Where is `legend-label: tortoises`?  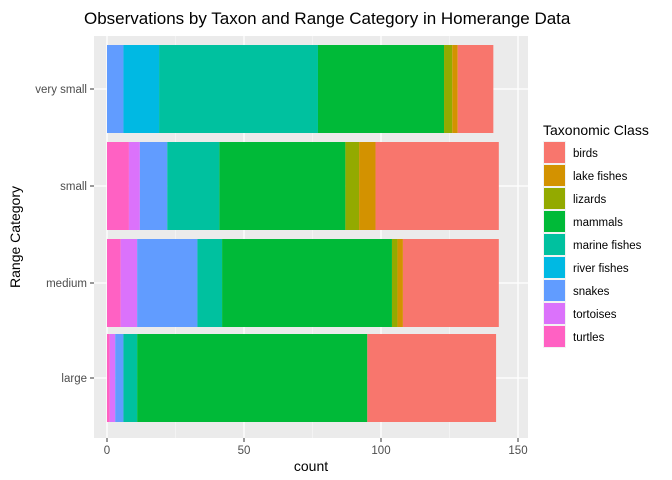
legend-label: tortoises is located at coordinates (595, 315).